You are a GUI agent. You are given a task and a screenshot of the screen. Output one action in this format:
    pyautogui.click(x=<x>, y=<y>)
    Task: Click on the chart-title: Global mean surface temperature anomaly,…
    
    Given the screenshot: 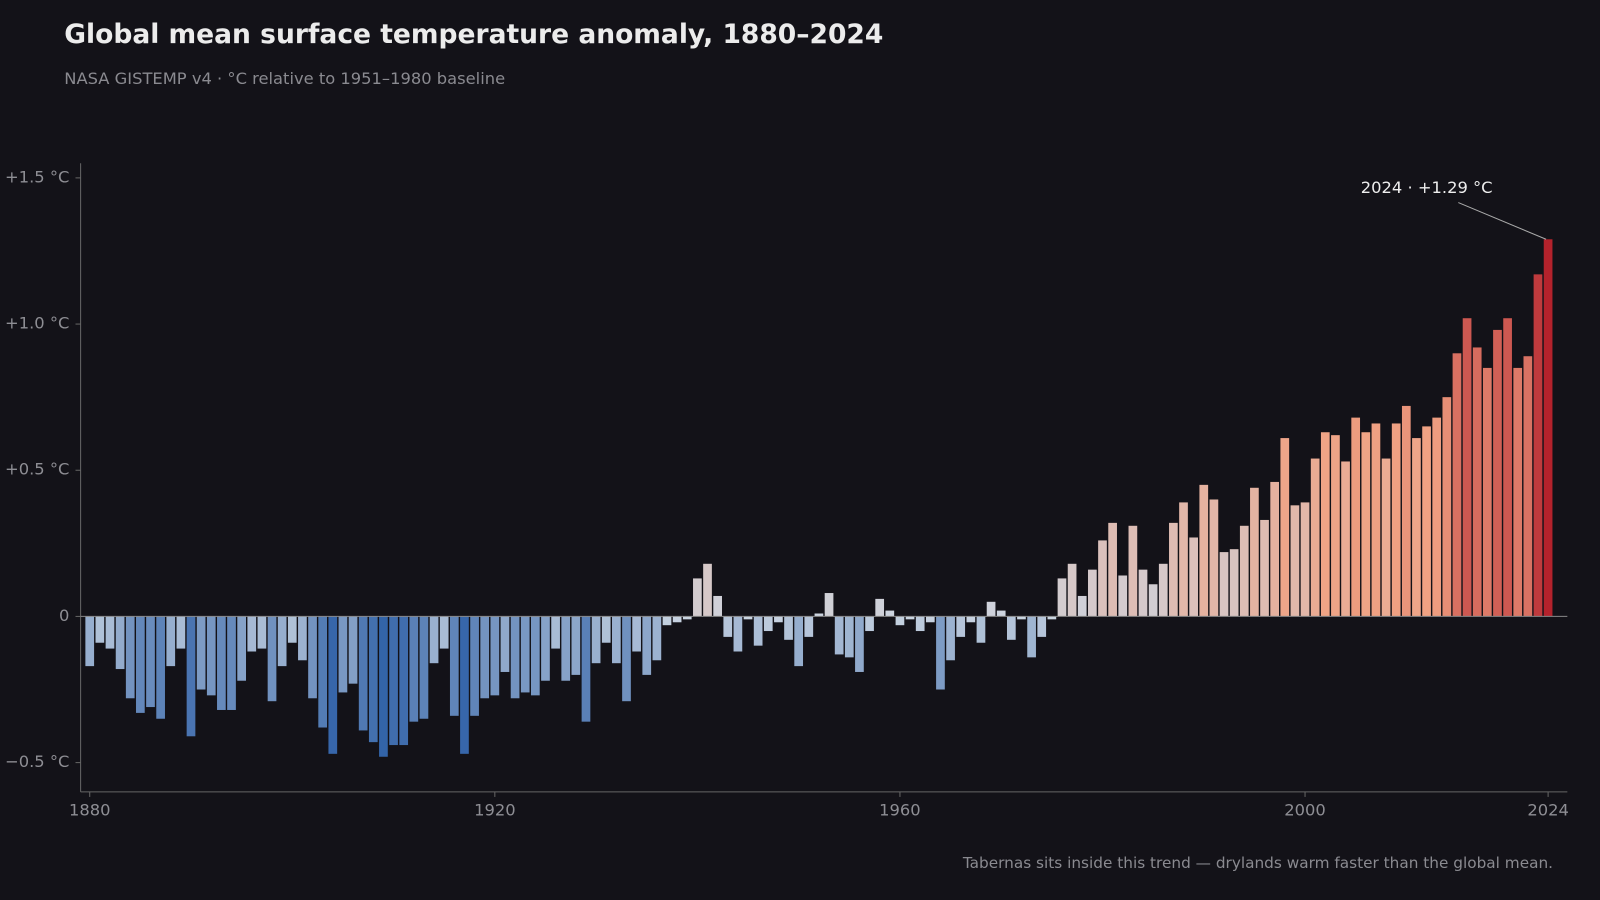 What is the action you would take?
    pyautogui.click(x=473, y=34)
    